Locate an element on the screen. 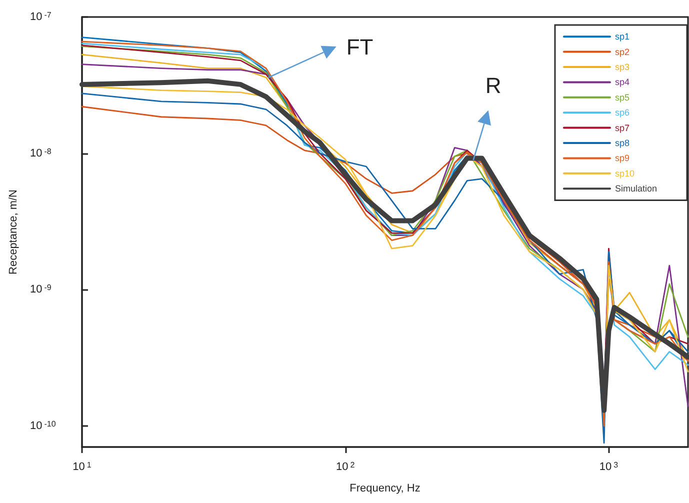 The image size is (689, 503). text: sp8 is located at coordinates (622, 143).